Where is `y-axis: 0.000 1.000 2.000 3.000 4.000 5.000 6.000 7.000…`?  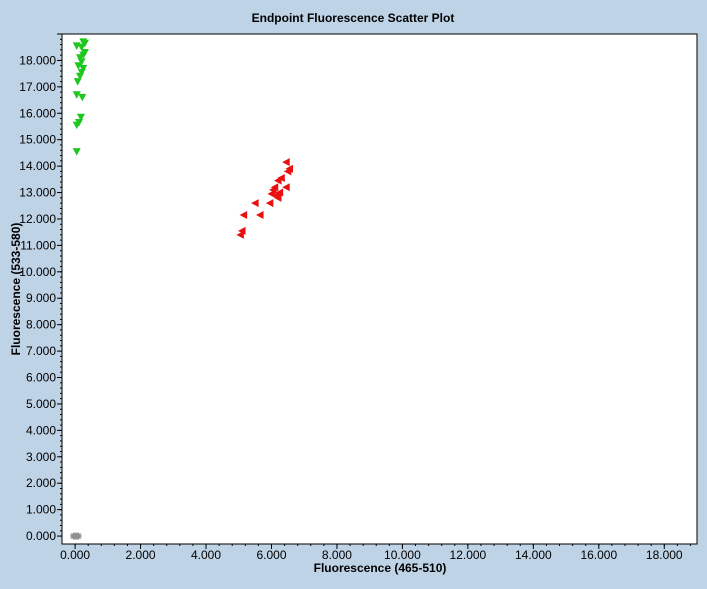
y-axis: 0.000 1.000 2.000 3.000 4.000 5.000 6.000 7.000… is located at coordinates (40, 288).